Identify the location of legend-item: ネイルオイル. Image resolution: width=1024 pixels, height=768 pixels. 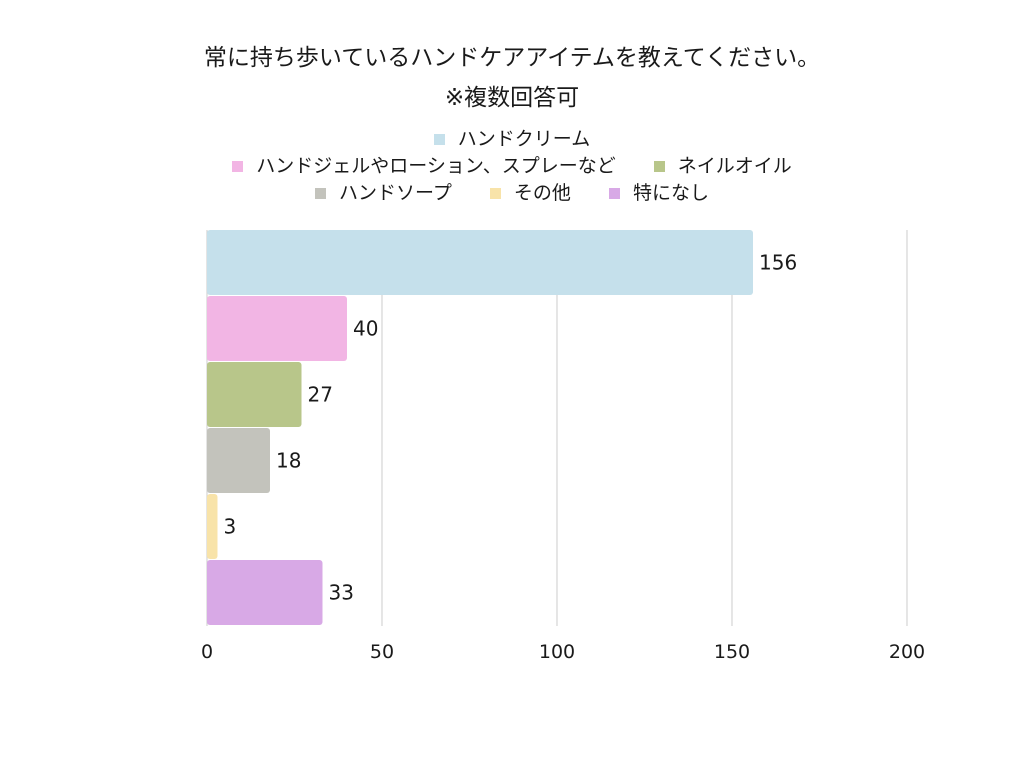
(722, 166).